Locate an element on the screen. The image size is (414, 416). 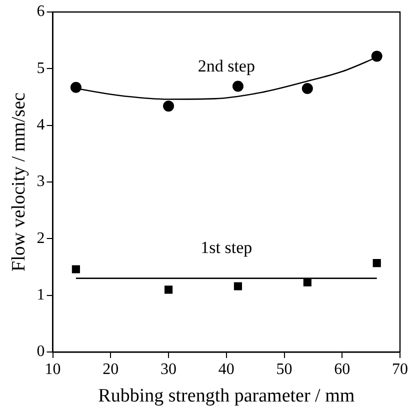
x-tick-label: 50 is located at coordinates (284, 369).